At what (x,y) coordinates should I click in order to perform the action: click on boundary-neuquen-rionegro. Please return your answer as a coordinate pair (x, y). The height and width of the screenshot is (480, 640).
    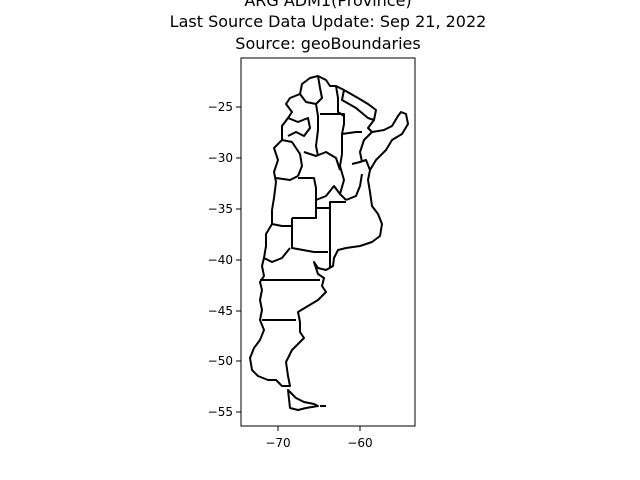
    Looking at the image, I should click on (277, 255).